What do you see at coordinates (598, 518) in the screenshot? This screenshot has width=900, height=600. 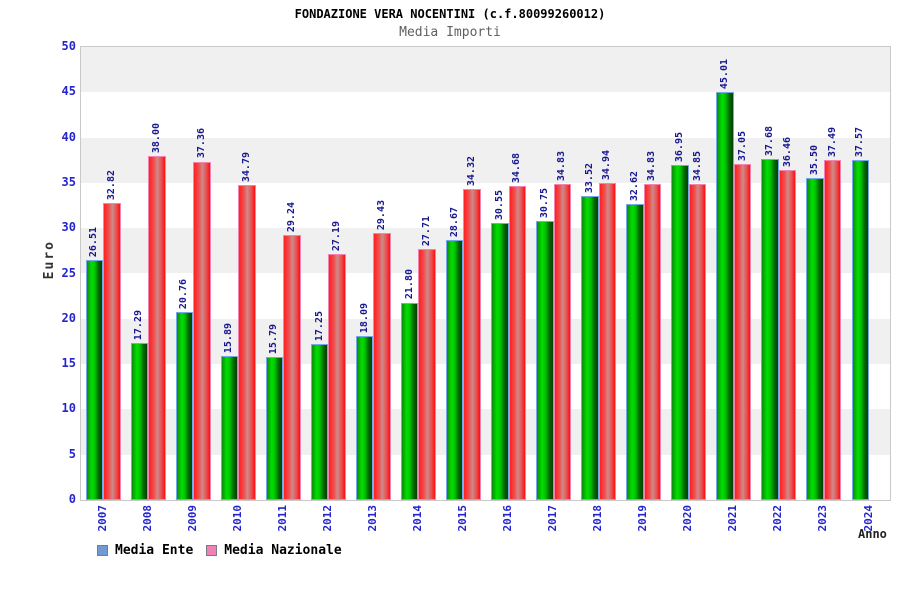 I see `x-tick-label-2018: 2018` at bounding box center [598, 518].